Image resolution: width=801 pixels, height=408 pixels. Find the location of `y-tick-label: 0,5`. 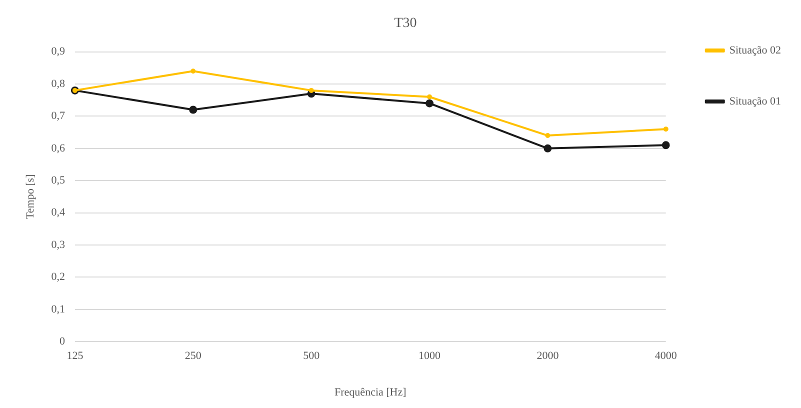

y-tick-label: 0,5 is located at coordinates (58, 180).